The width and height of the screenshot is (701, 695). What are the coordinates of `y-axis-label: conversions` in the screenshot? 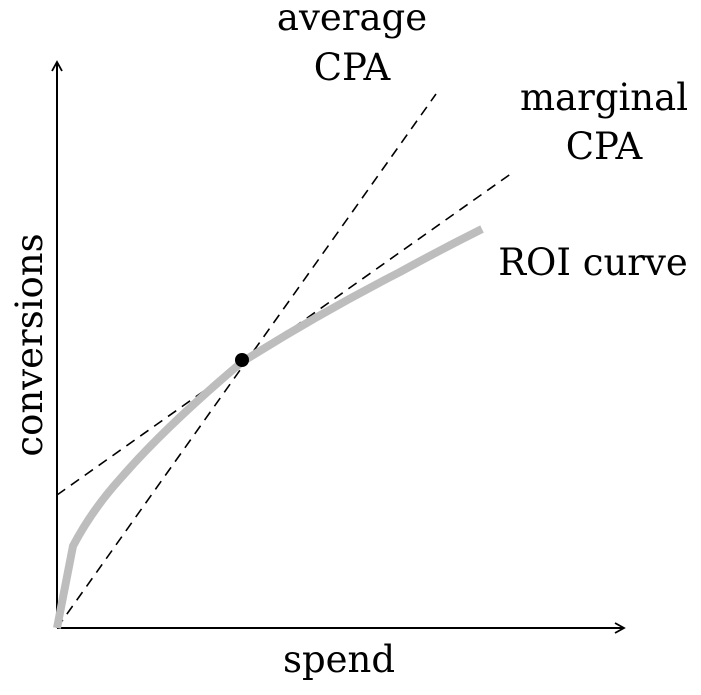 It's located at (29, 344).